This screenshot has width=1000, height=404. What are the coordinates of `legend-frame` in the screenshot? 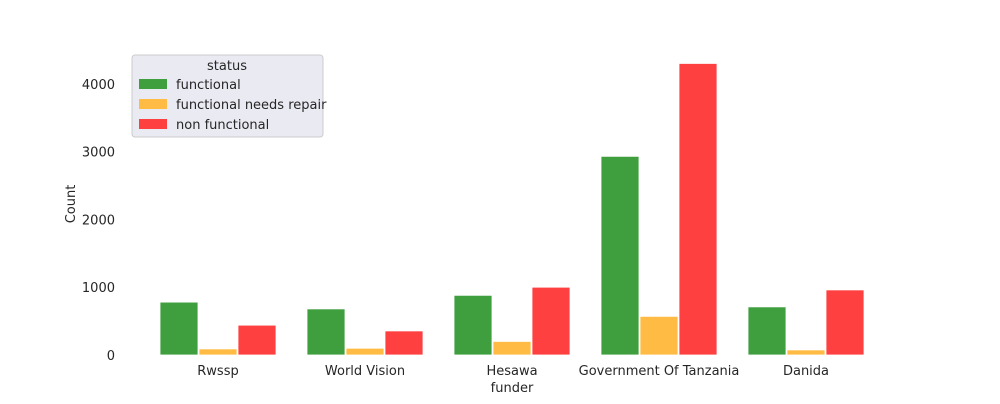 It's located at (227, 96).